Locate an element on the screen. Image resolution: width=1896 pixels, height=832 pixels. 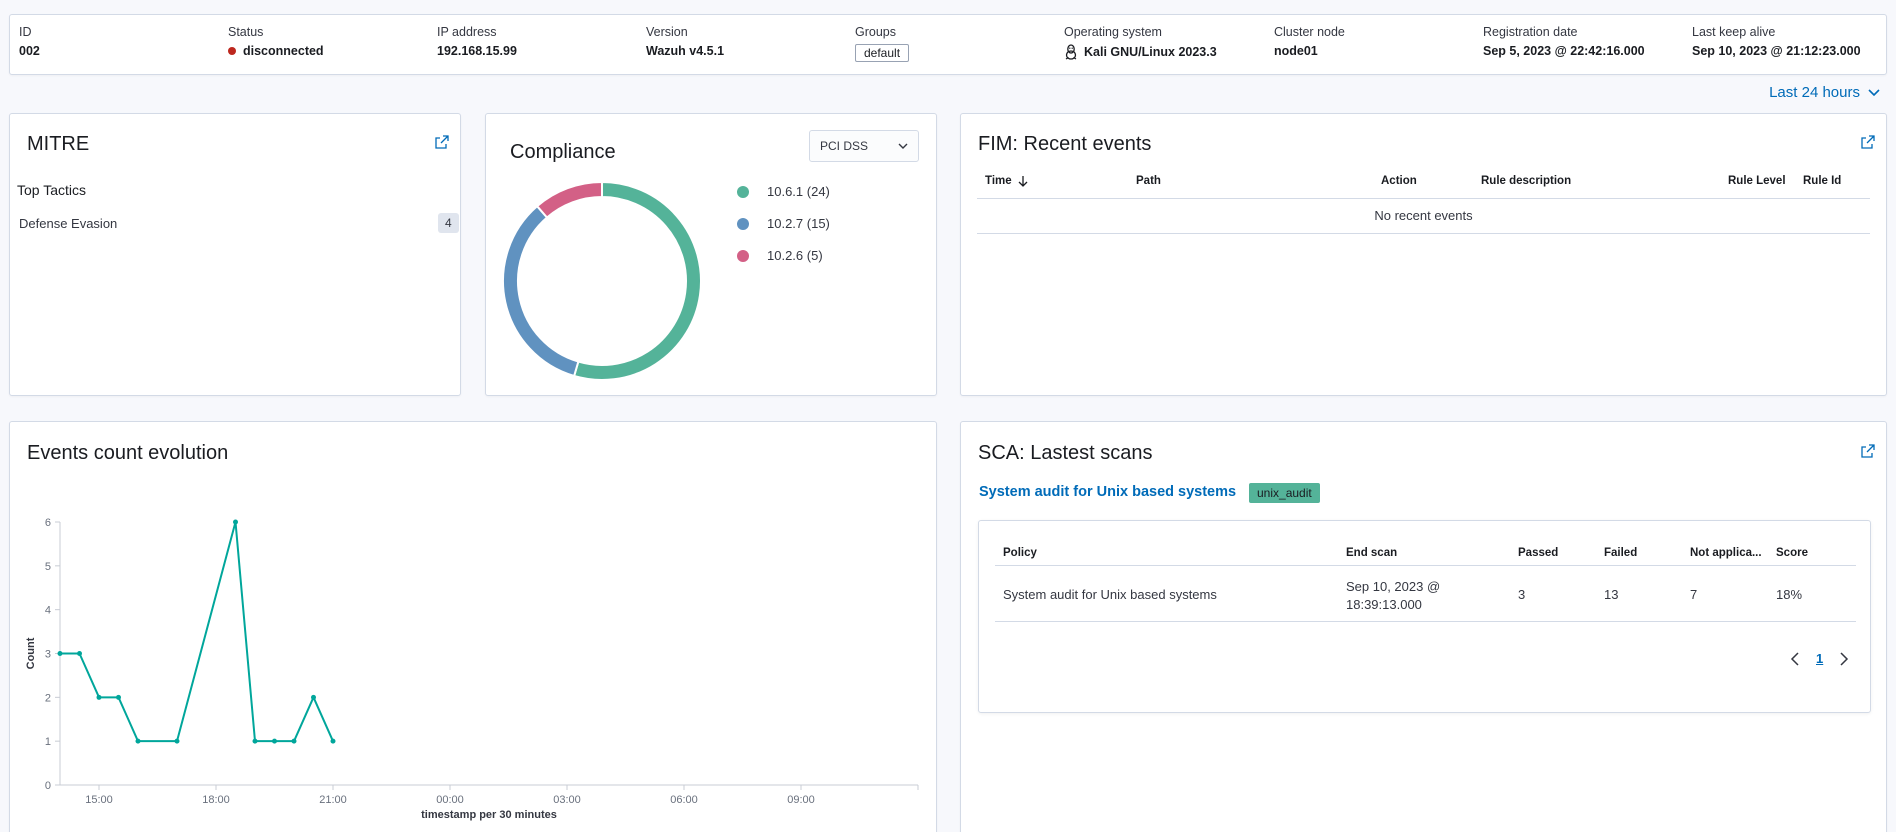
agent-ip: IP address 192.168.15.99 is located at coordinates (477, 41).